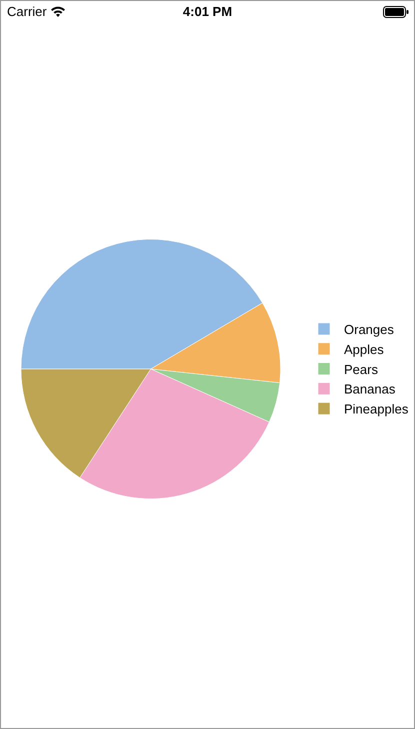  What do you see at coordinates (369, 330) in the screenshot?
I see `legend-label: Oranges` at bounding box center [369, 330].